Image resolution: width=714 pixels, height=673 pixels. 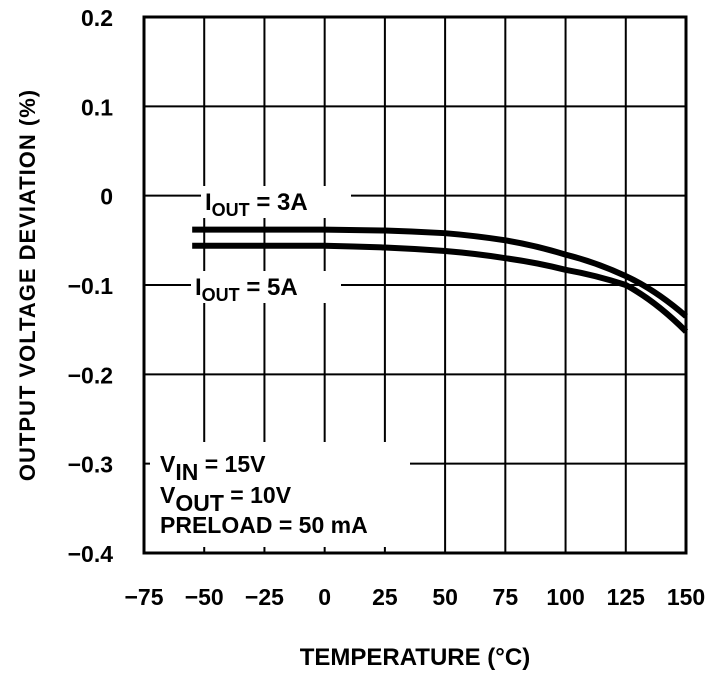 I want to click on series-lines, so click(x=440, y=280).